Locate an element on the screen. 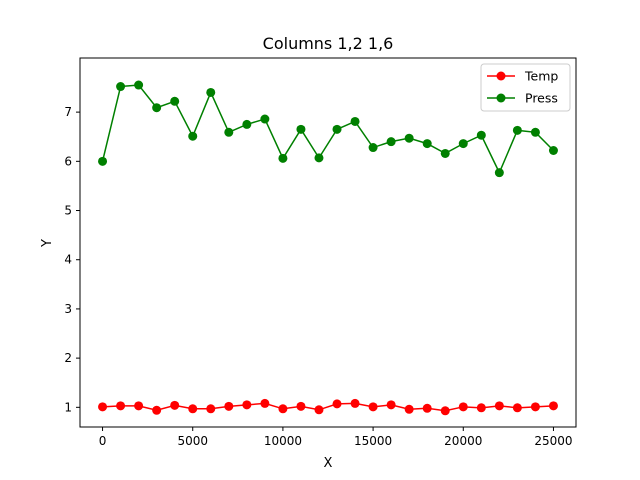 The width and height of the screenshot is (640, 480). x-tick-label: 20000 is located at coordinates (463, 441).